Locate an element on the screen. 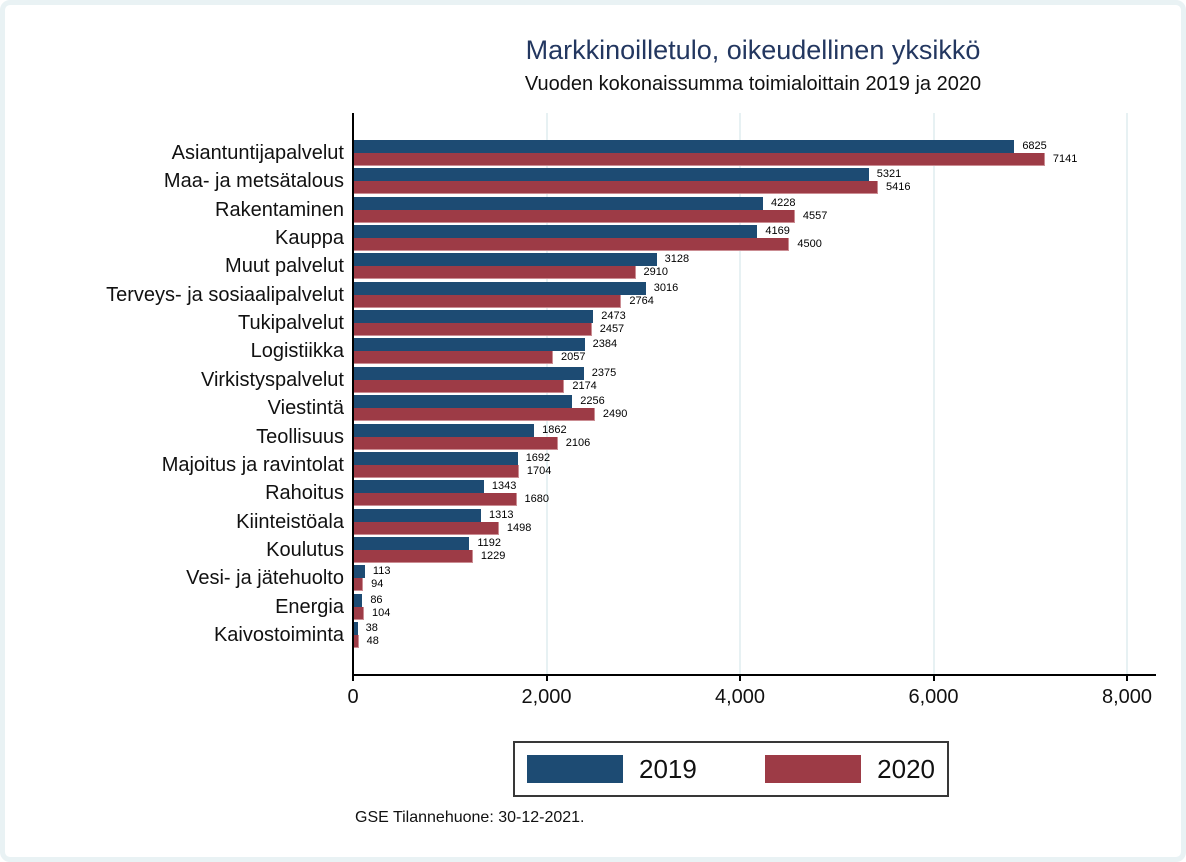  category-label: Terveys- ja sosiaalipalvelut is located at coordinates (225, 294).